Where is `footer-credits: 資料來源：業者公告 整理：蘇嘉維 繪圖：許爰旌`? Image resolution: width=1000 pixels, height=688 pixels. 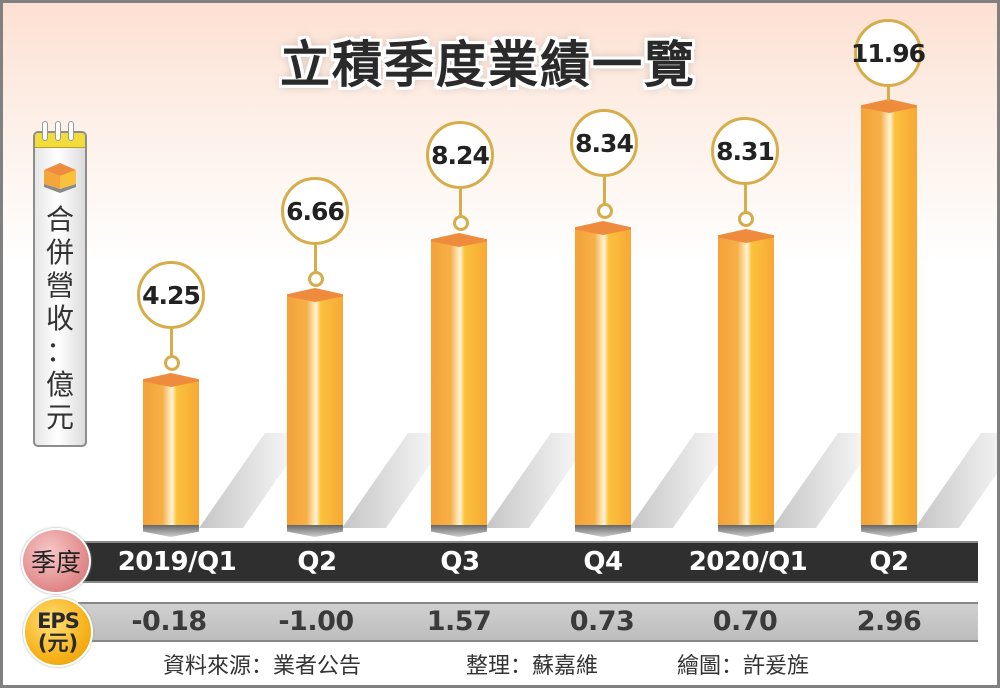
footer-credits: 資料來源：業者公告 整理：蘇嘉維 繪圖：許爰旌 is located at coordinates (500, 663).